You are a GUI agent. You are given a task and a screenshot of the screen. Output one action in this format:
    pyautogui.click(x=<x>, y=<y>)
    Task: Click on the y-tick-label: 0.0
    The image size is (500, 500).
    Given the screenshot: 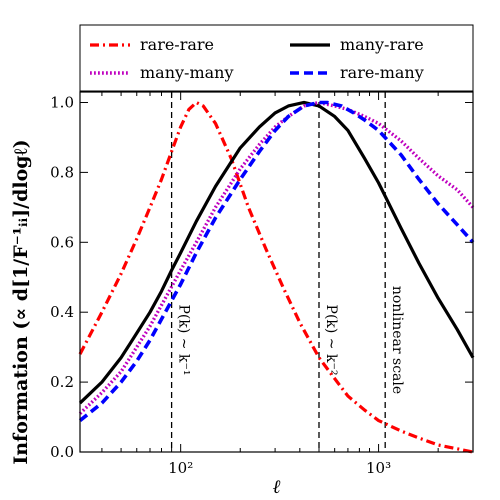 What is the action you would take?
    pyautogui.click(x=62, y=452)
    